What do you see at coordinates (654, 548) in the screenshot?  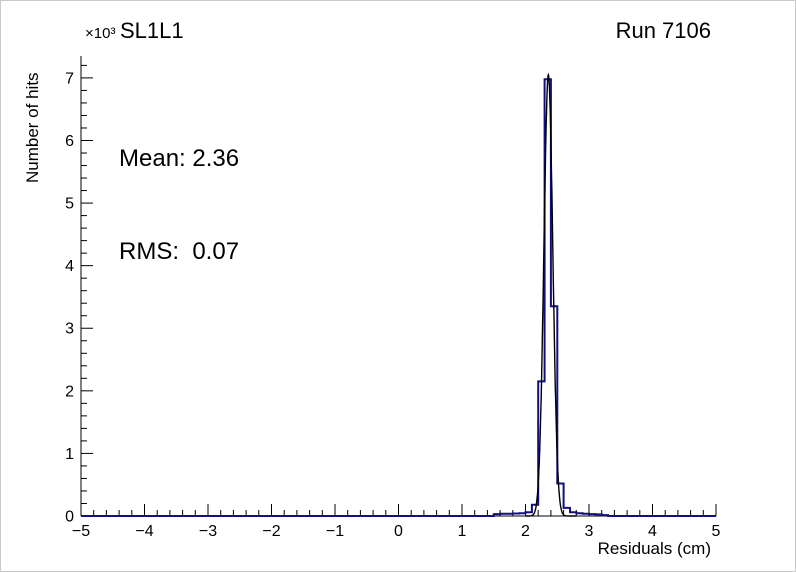 I see `x-axis-title: Residuals (cm)` at bounding box center [654, 548].